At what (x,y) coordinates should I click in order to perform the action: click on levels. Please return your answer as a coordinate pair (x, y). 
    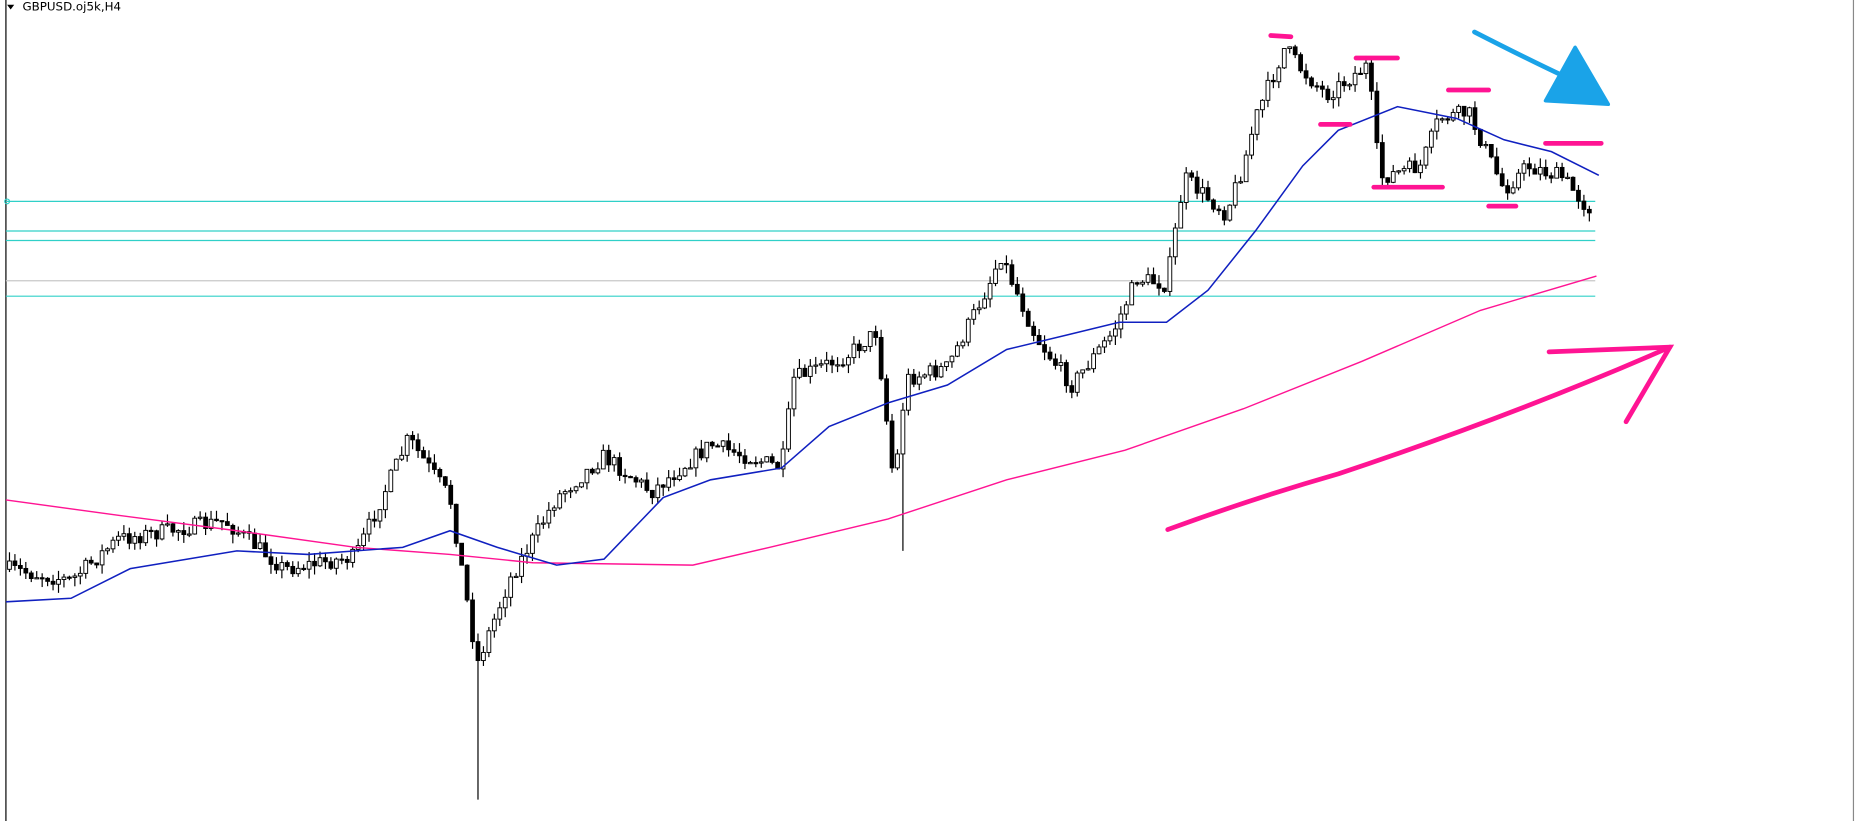
    Looking at the image, I should click on (800, 247).